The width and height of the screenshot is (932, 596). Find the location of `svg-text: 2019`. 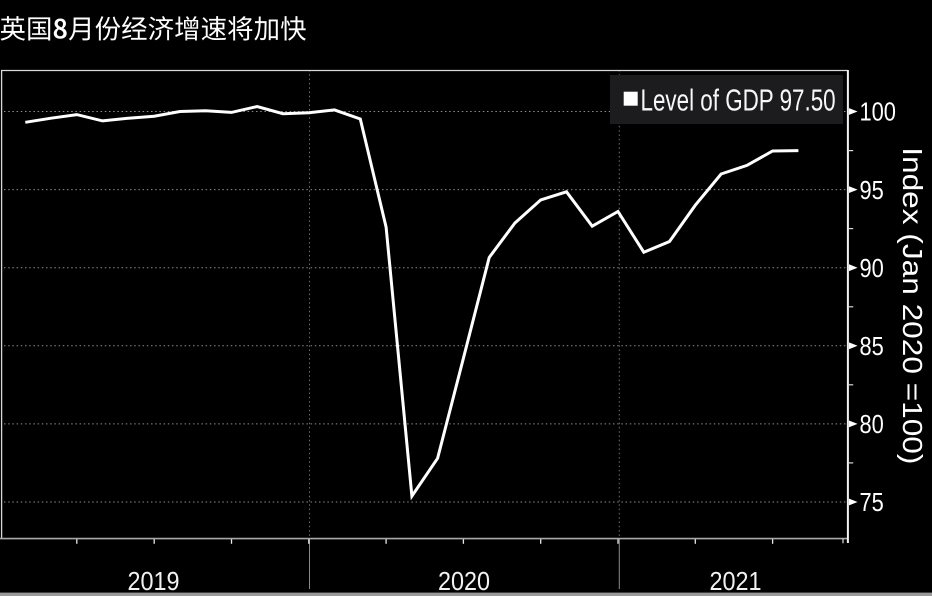

svg-text: 2019 is located at coordinates (153, 582).